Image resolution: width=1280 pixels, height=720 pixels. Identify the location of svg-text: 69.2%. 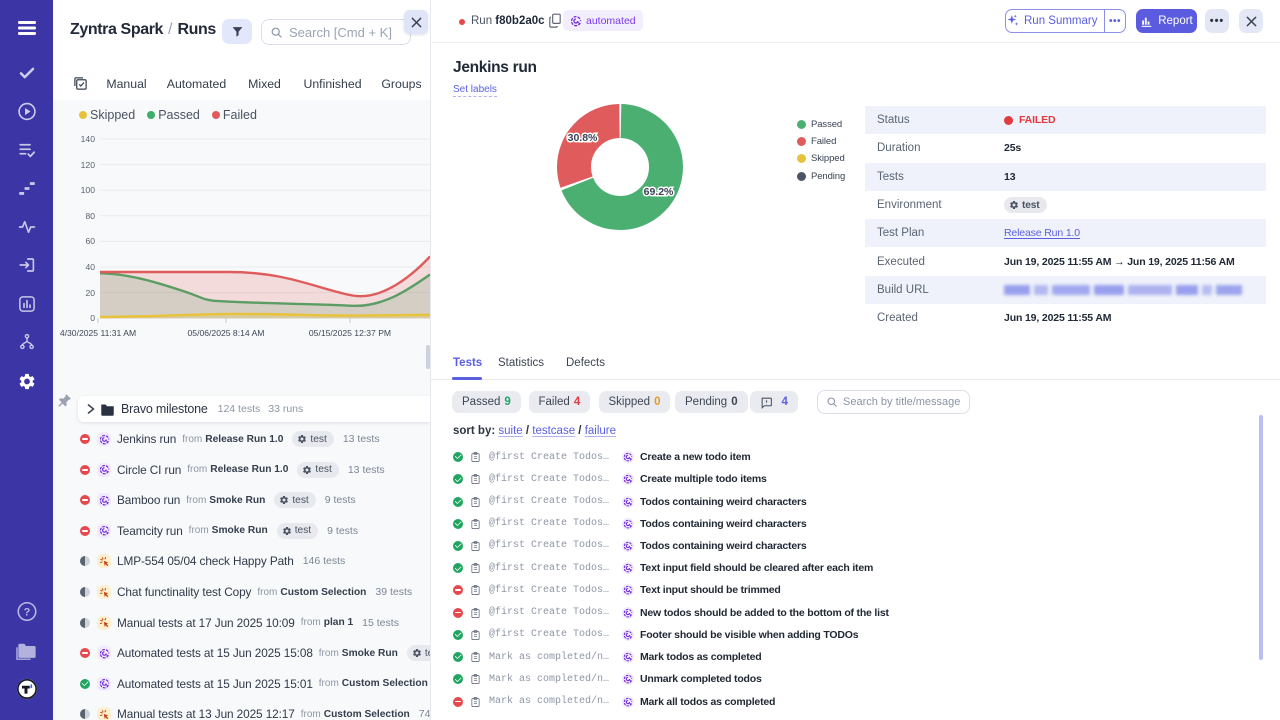
(659, 192).